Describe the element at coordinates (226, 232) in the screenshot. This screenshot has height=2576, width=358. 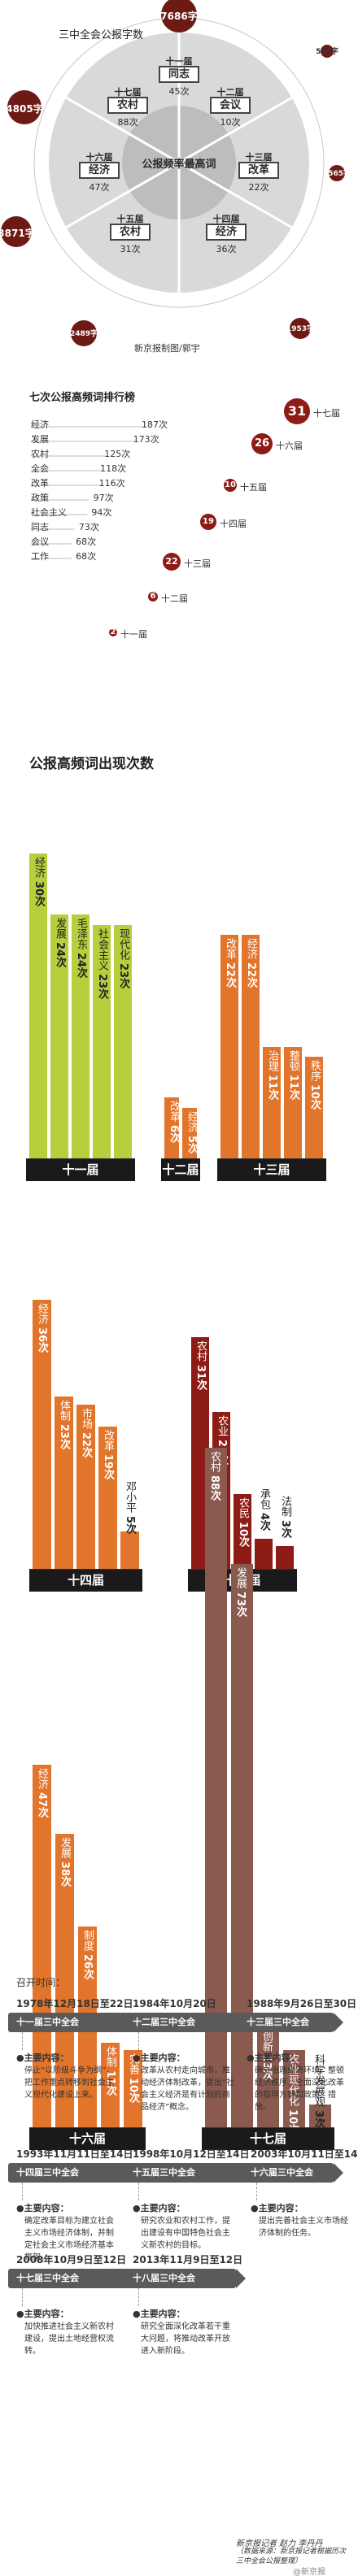
I see `top-word-box: 经济` at that location.